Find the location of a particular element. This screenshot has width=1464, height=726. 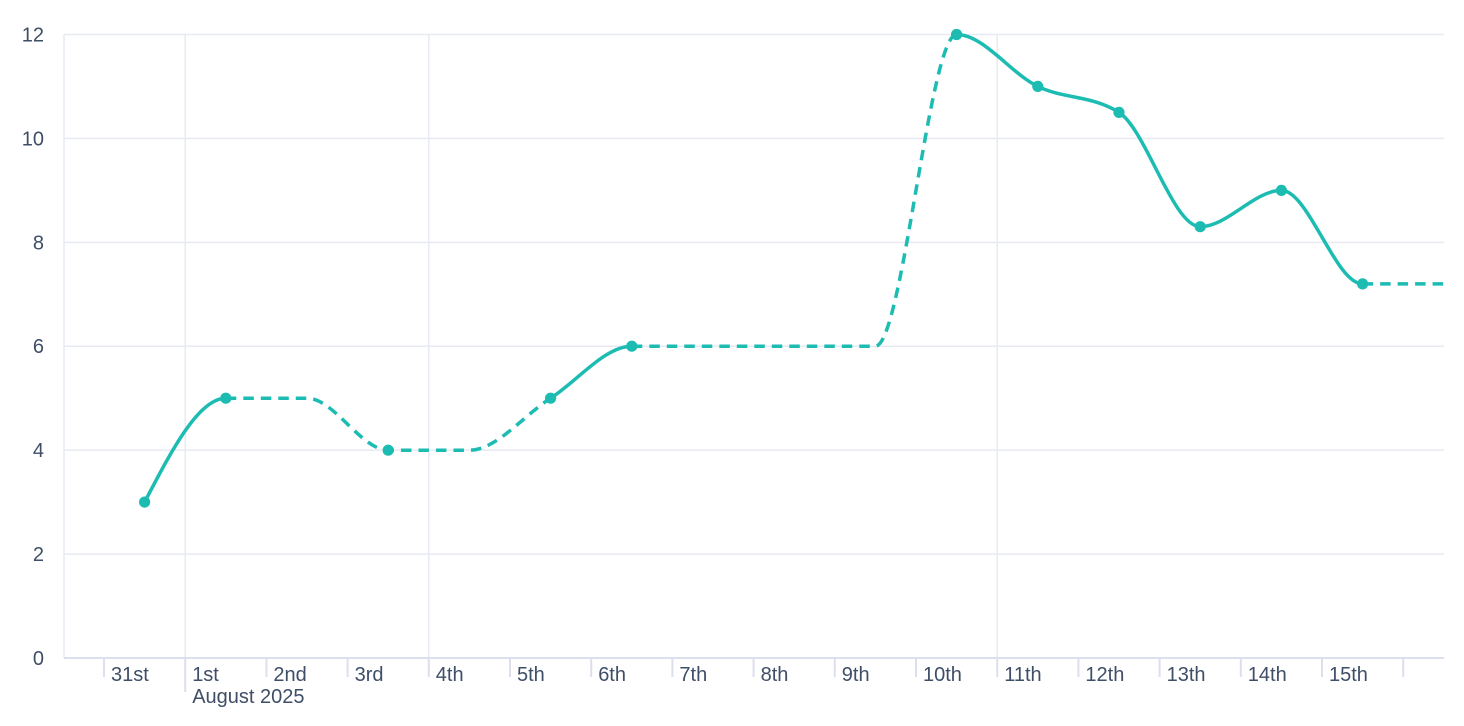

data-point-5th is located at coordinates (551, 398).